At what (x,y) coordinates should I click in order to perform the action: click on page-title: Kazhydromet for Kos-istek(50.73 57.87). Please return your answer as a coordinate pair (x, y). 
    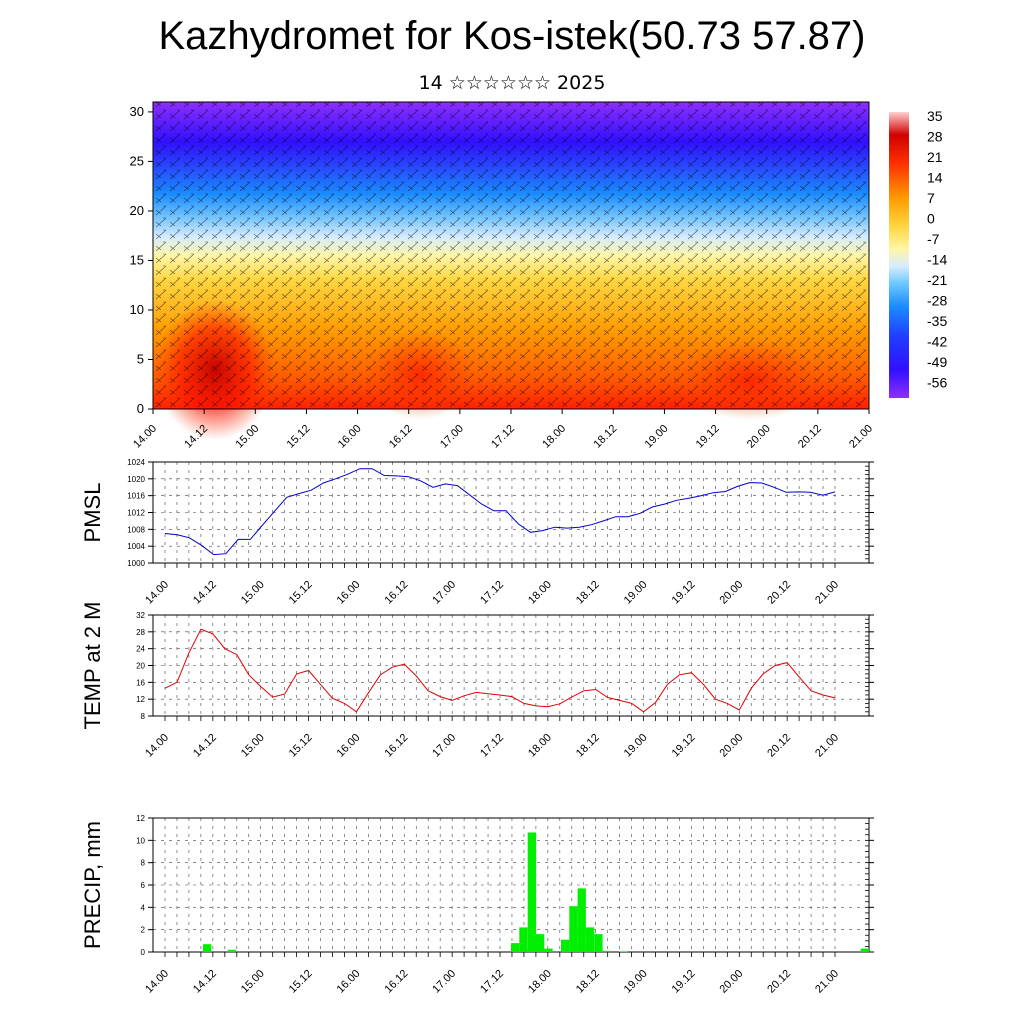
    Looking at the image, I should click on (512, 36).